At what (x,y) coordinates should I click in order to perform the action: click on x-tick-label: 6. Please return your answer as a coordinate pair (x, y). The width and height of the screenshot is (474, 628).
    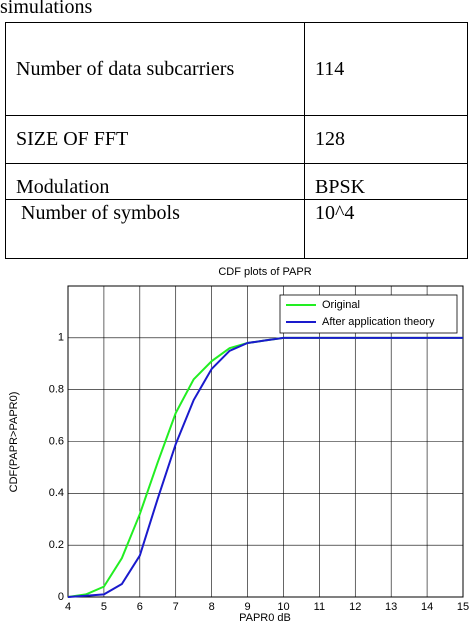
    Looking at the image, I should click on (140, 607).